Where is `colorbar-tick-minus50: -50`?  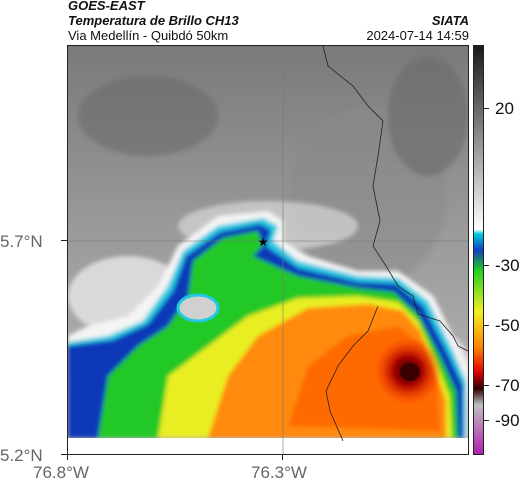
colorbar-tick-minus50: -50 is located at coordinates (507, 325).